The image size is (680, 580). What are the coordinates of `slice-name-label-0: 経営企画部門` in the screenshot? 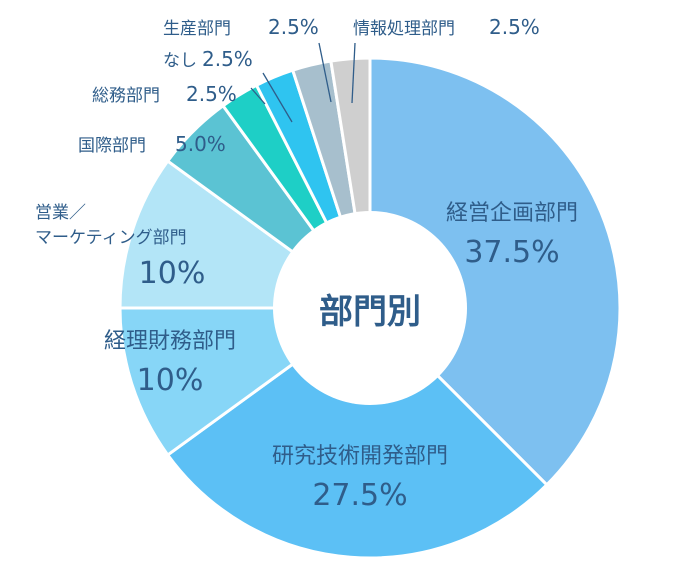 It's located at (512, 213).